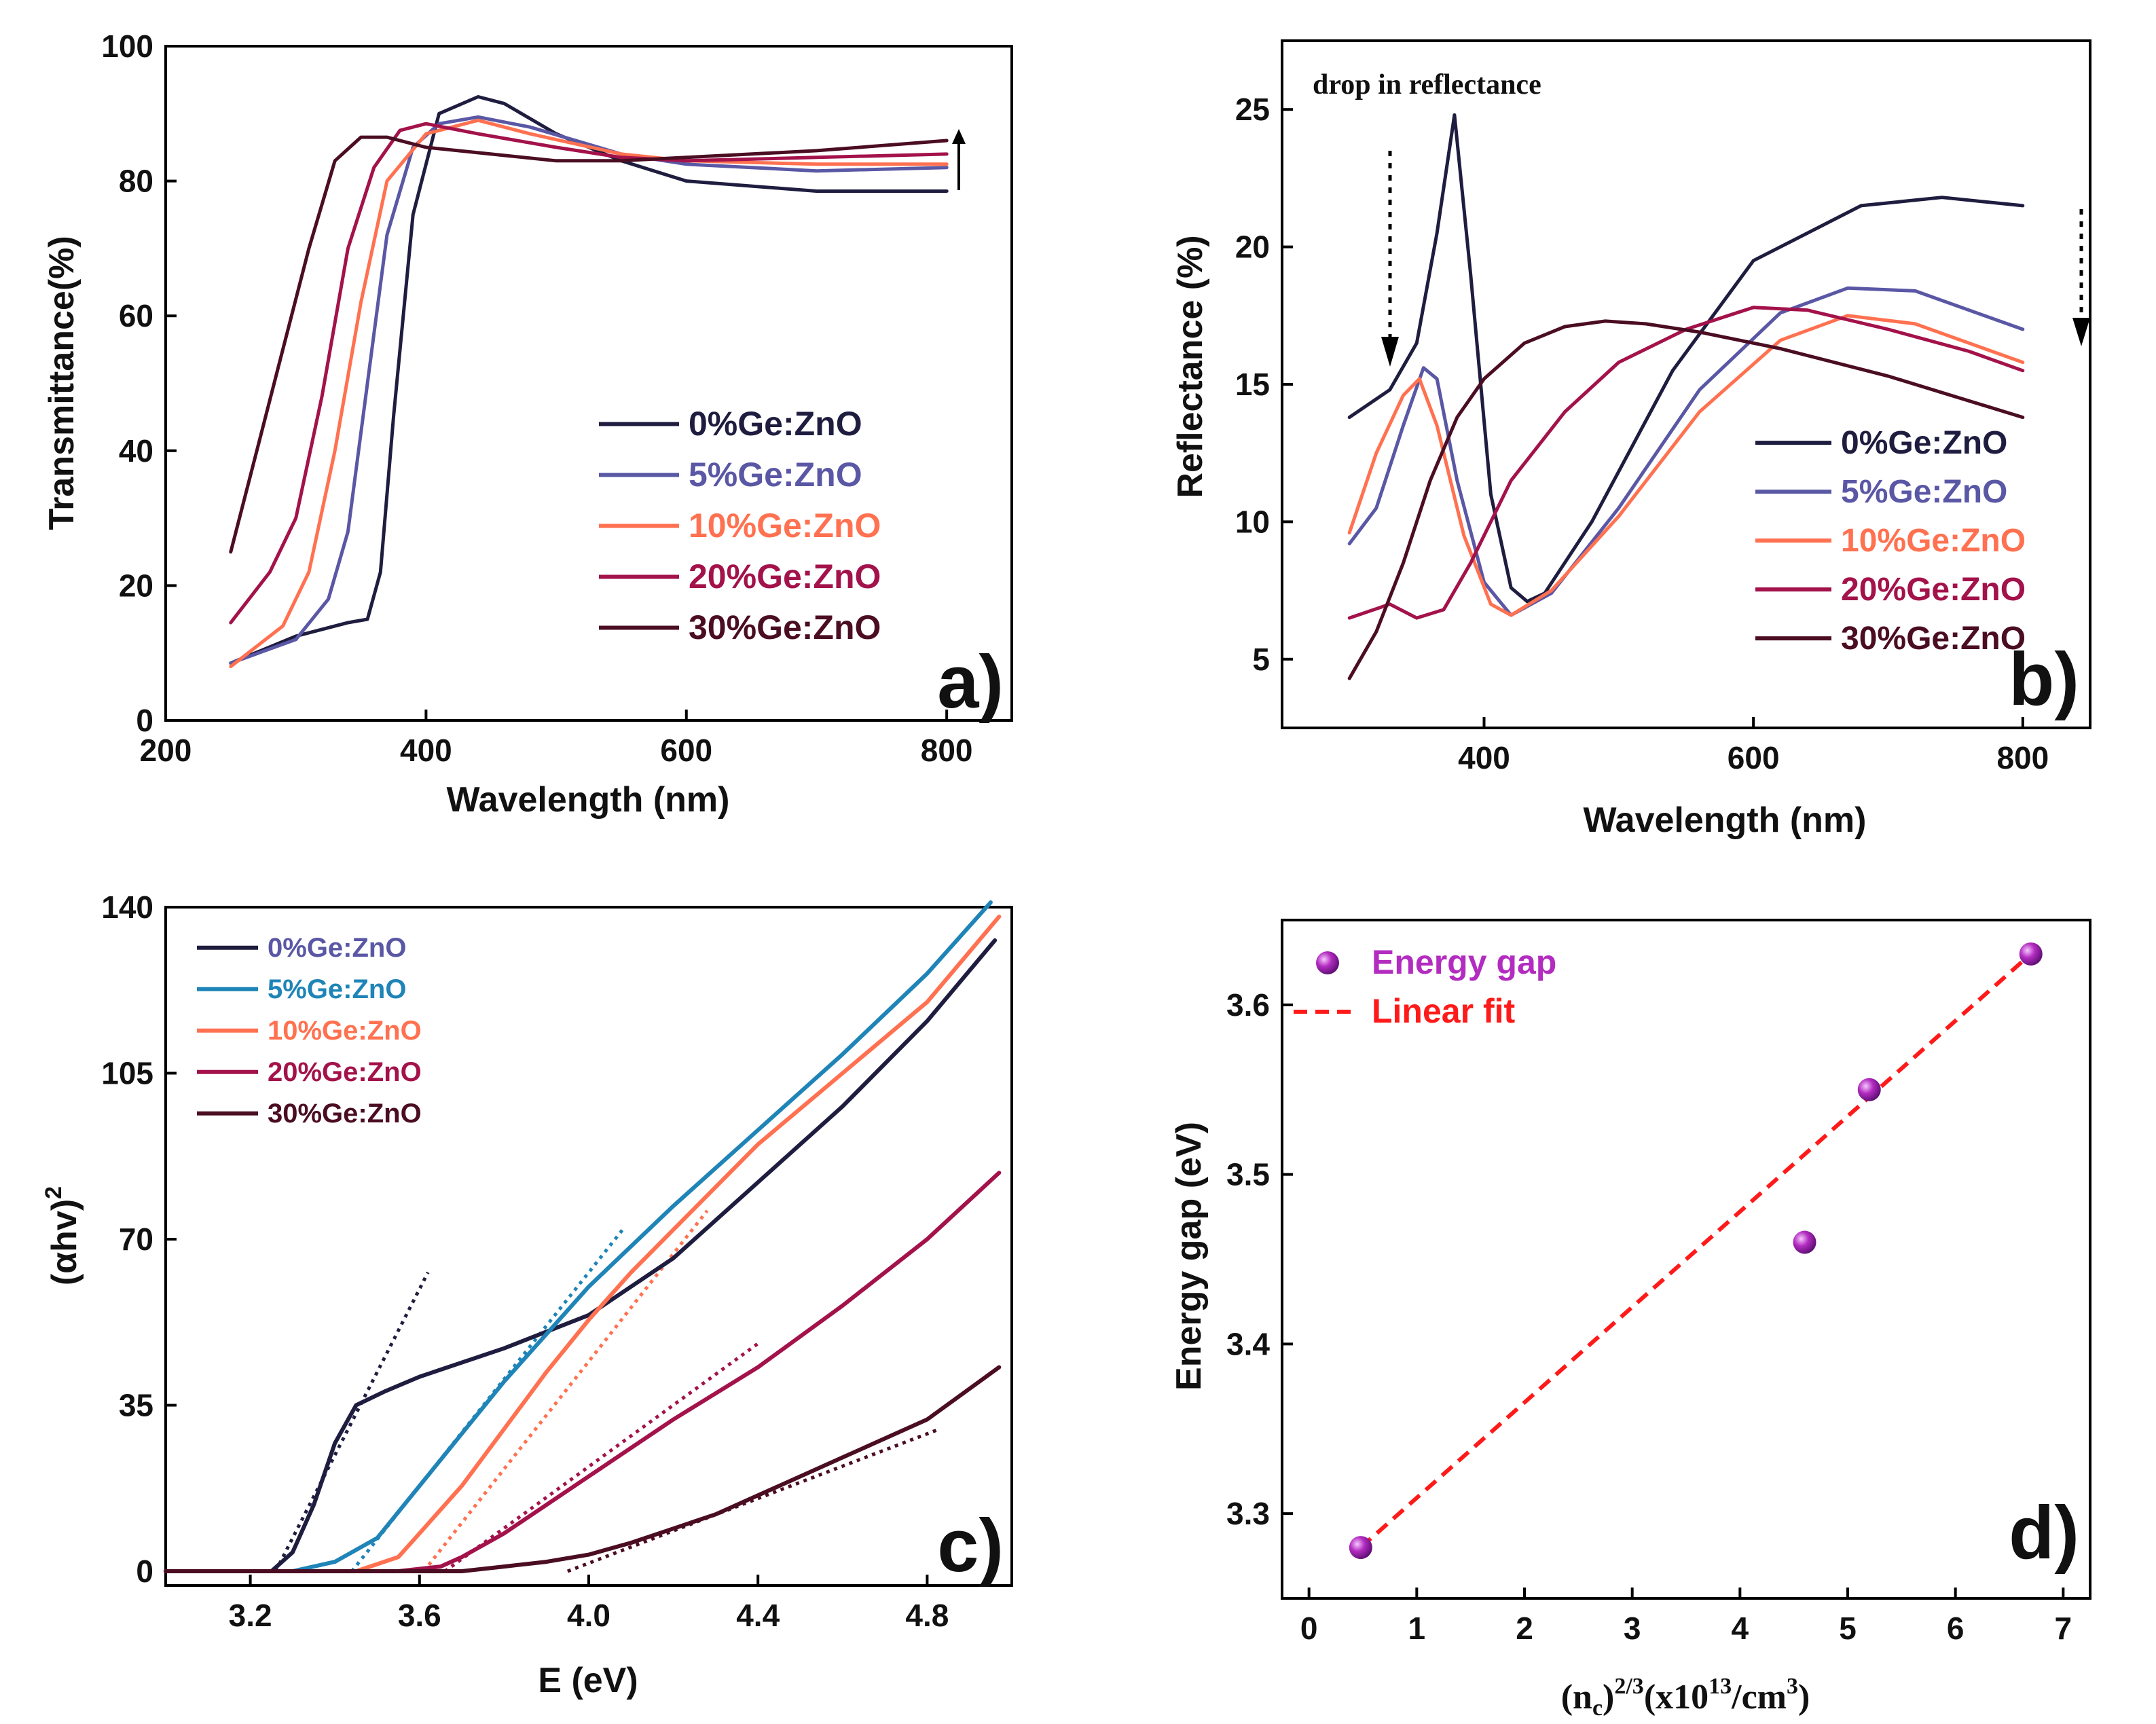 Image resolution: width=2156 pixels, height=1724 pixels. What do you see at coordinates (1248, 1513) in the screenshot?
I see `panel-d-ytick-label: 3.3` at bounding box center [1248, 1513].